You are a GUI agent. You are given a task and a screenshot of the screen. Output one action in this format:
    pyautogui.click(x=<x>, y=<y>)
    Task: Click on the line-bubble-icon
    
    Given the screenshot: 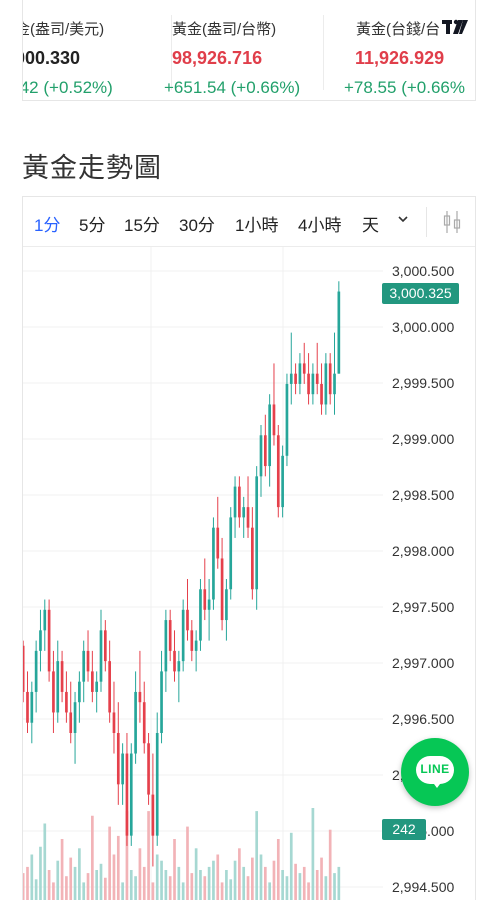 What is the action you would take?
    pyautogui.click(x=435, y=770)
    